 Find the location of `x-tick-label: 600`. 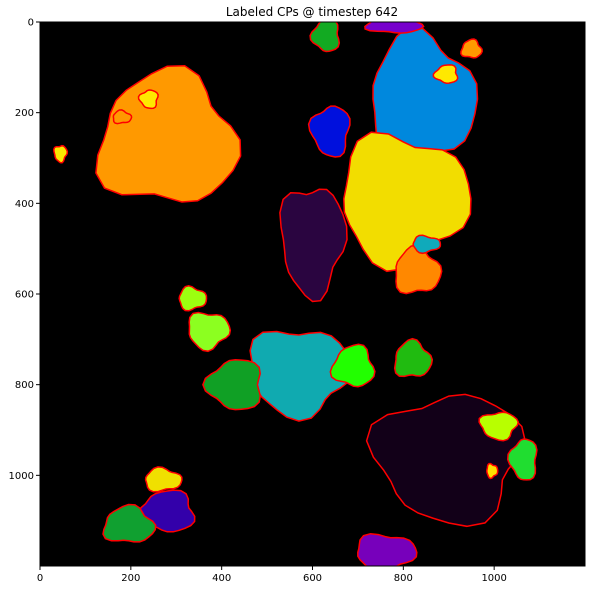

x-tick-label: 600 is located at coordinates (312, 578).